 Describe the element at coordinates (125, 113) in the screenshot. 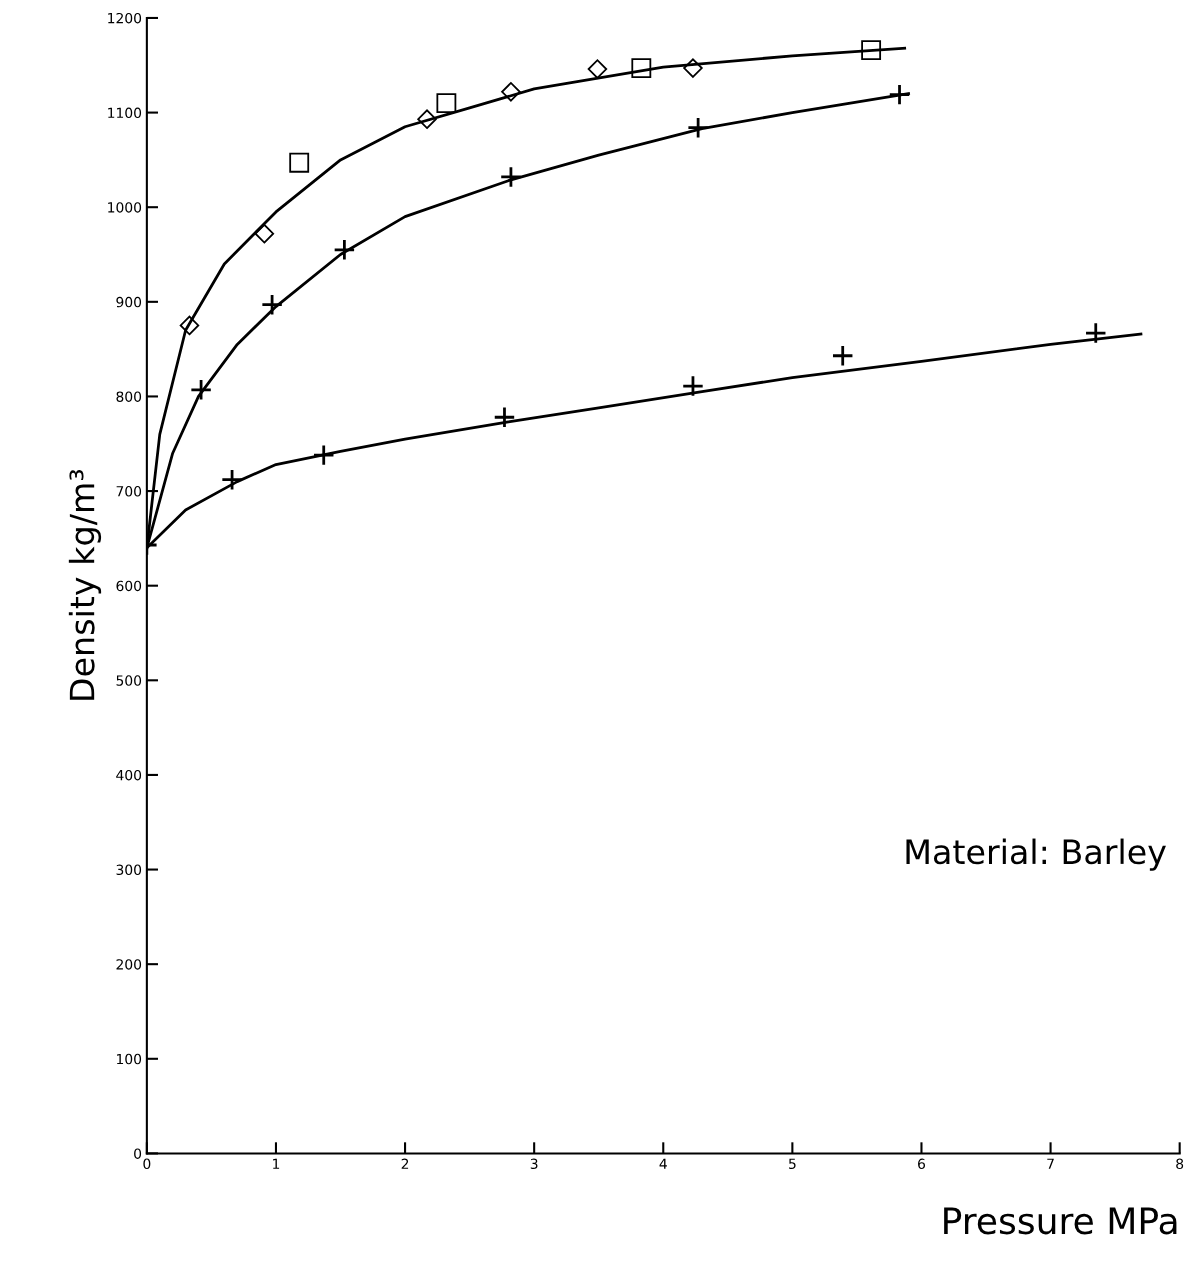

I see `y-tick-label: 1100` at that location.